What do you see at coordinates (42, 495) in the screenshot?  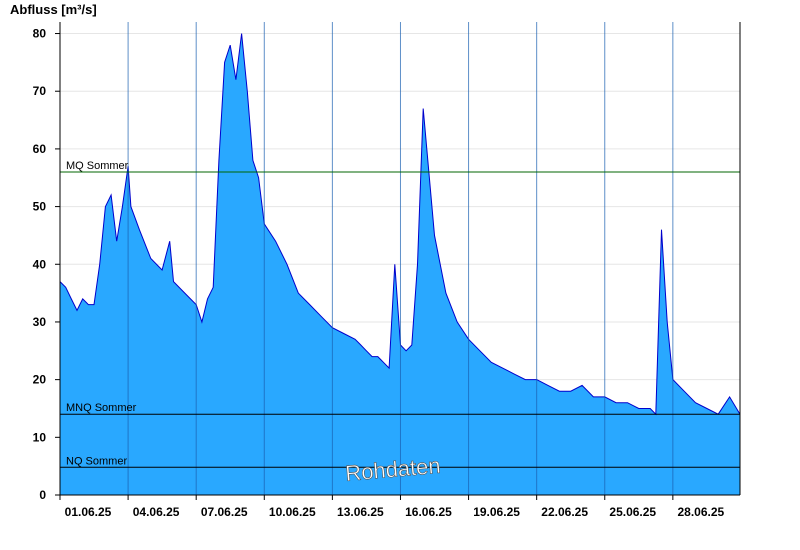 I see `y-tick-label: 0` at bounding box center [42, 495].